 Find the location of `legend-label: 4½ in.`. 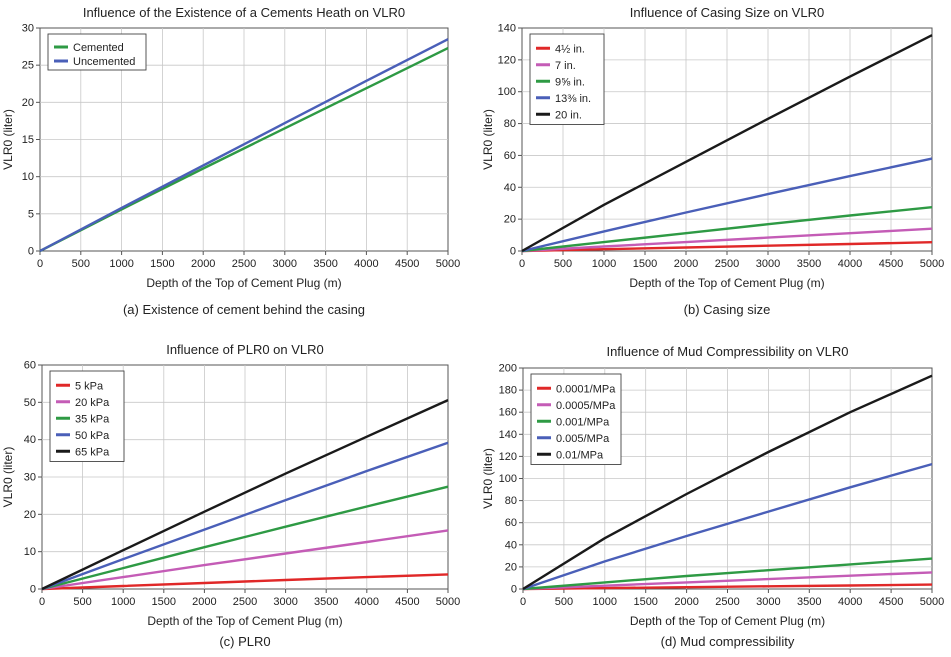

legend-label: 4½ in. is located at coordinates (570, 49).